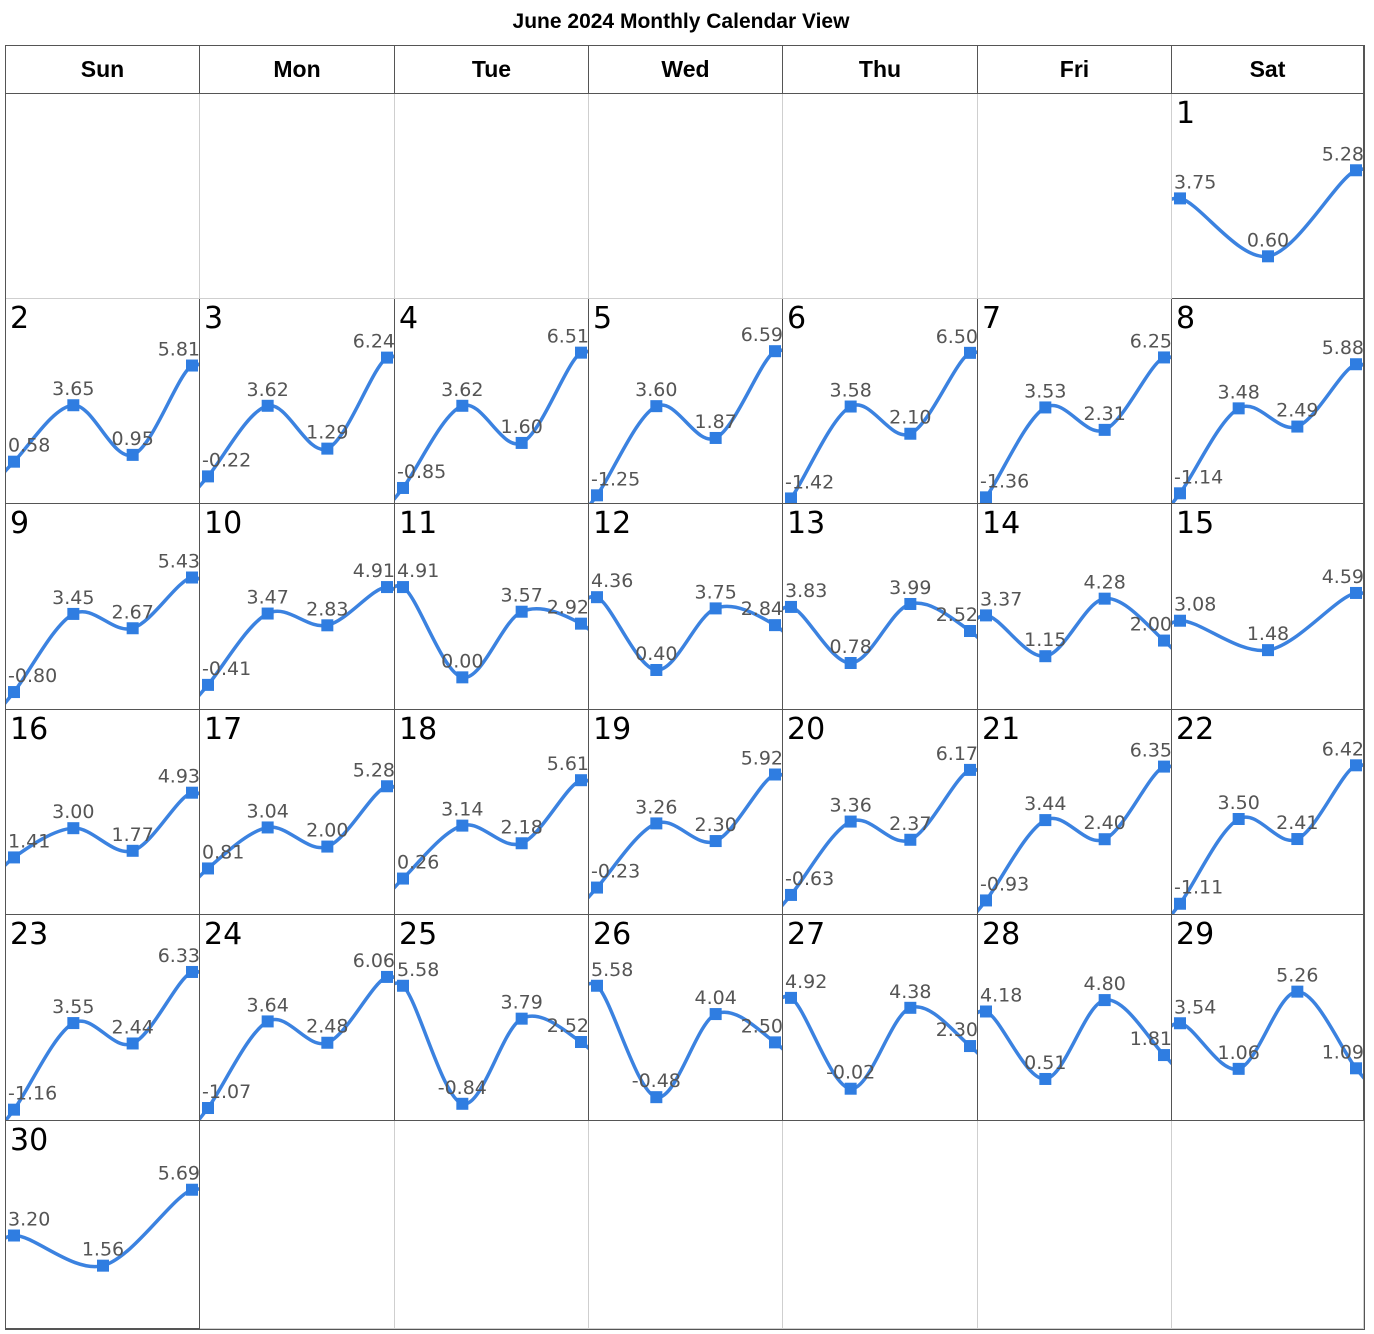 This screenshot has height=1334, width=1374. I want to click on data-label: 4.91, so click(374, 571).